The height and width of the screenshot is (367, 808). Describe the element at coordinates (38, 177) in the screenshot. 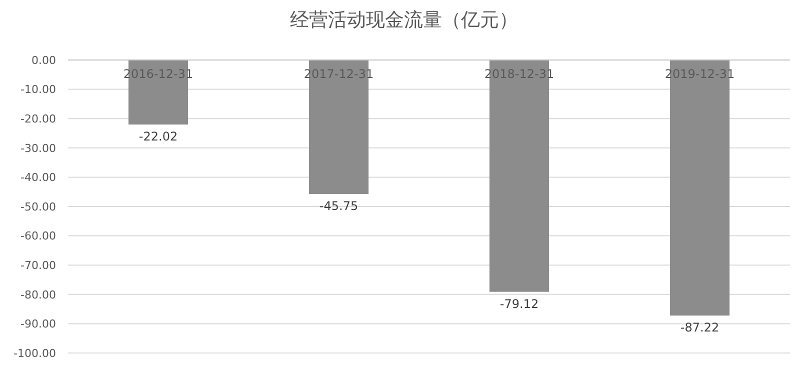

I see `y-tick-label: -40.00` at that location.